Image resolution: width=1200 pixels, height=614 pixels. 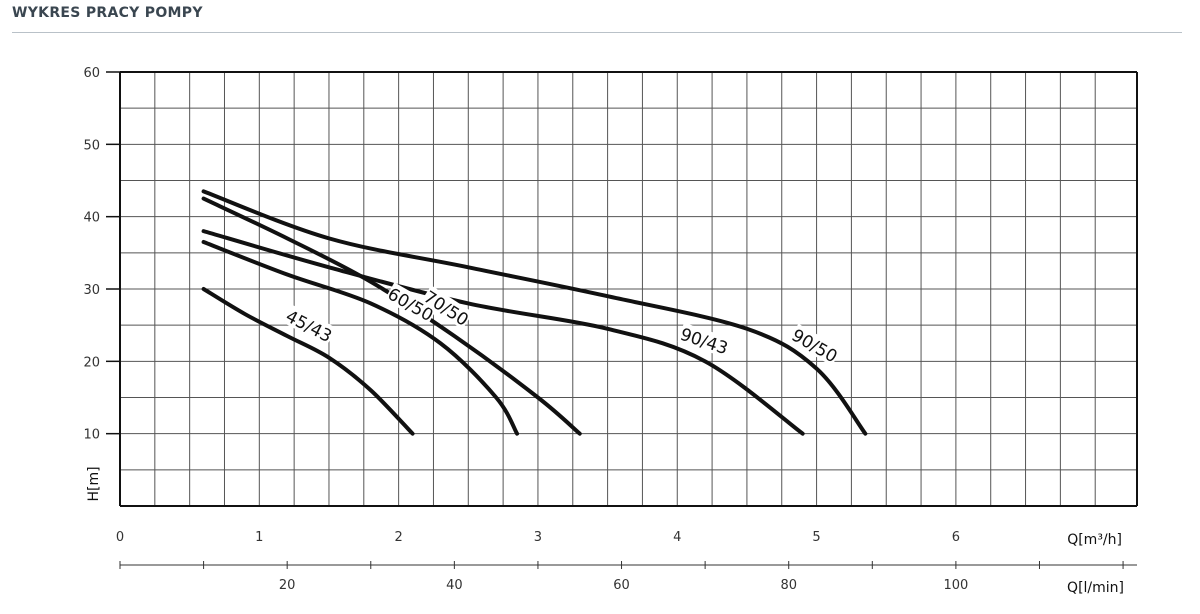 I want to click on y-tick-label: 40, so click(x=91, y=218).